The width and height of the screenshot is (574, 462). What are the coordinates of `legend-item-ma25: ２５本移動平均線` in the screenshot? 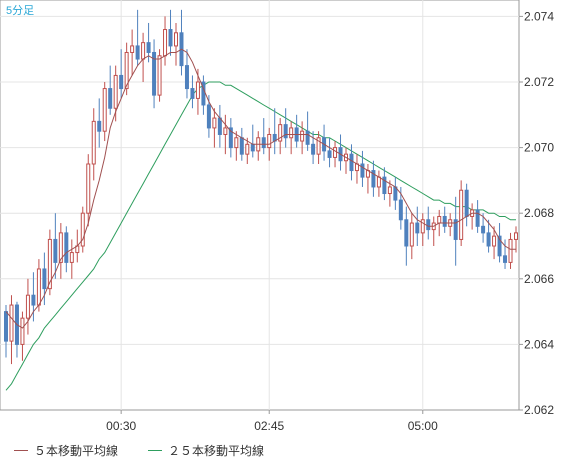 It's located at (206, 450).